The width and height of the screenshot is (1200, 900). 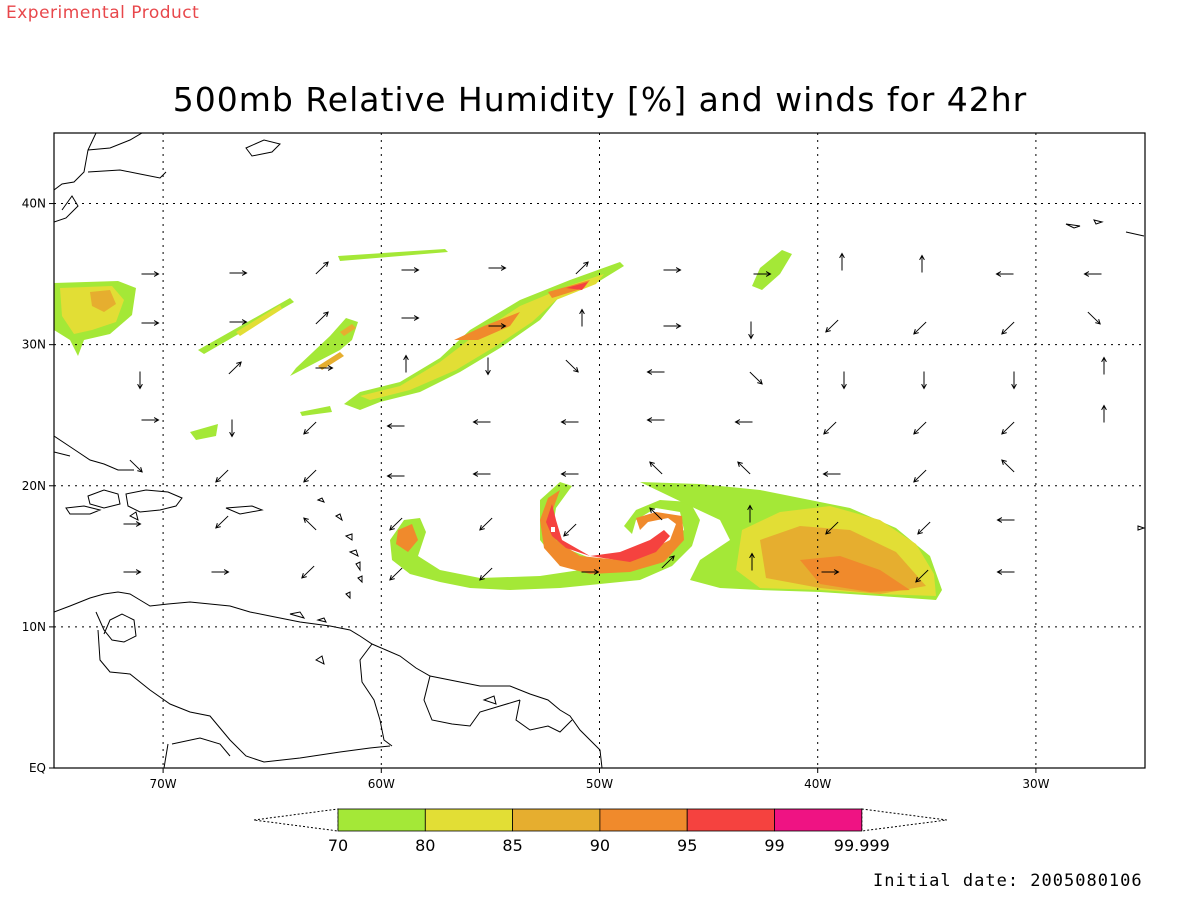 I want to click on colorbar-label: 85, so click(x=512, y=845).